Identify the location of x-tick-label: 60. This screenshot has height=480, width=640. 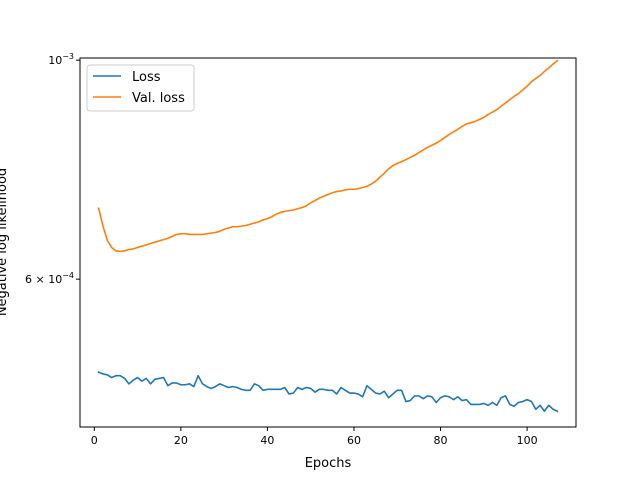
(354, 440).